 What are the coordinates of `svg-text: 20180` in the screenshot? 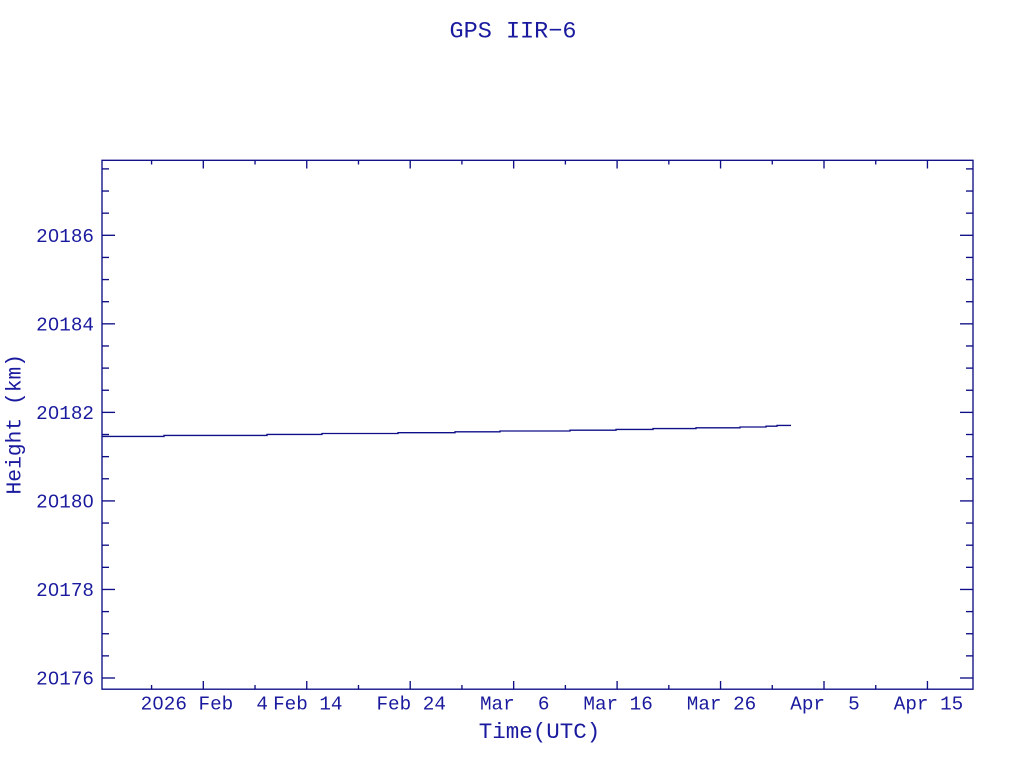 It's located at (65, 503).